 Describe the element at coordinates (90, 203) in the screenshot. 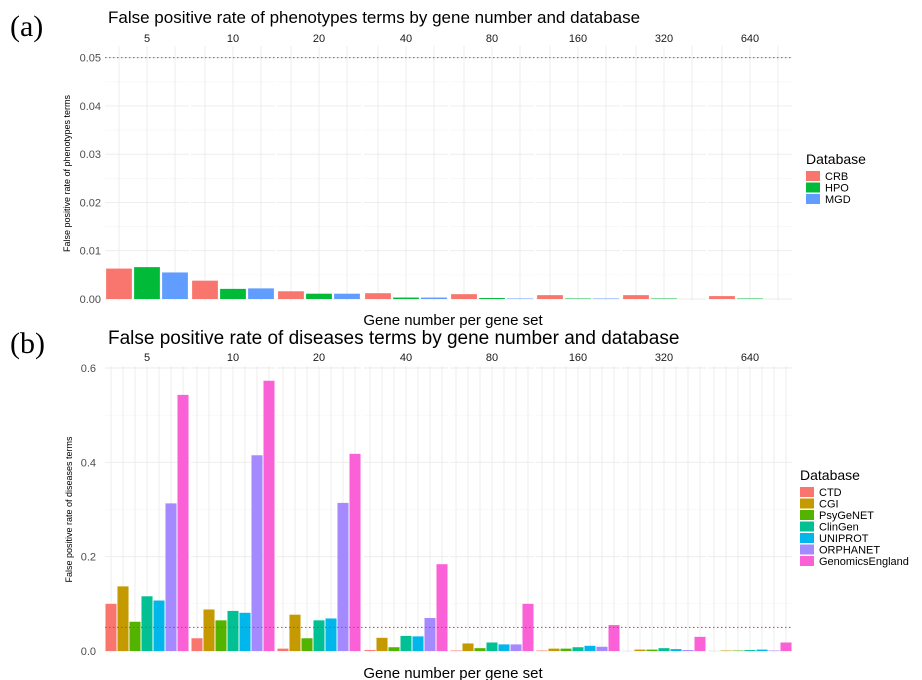

I see `y-tick-label: 0.02` at that location.